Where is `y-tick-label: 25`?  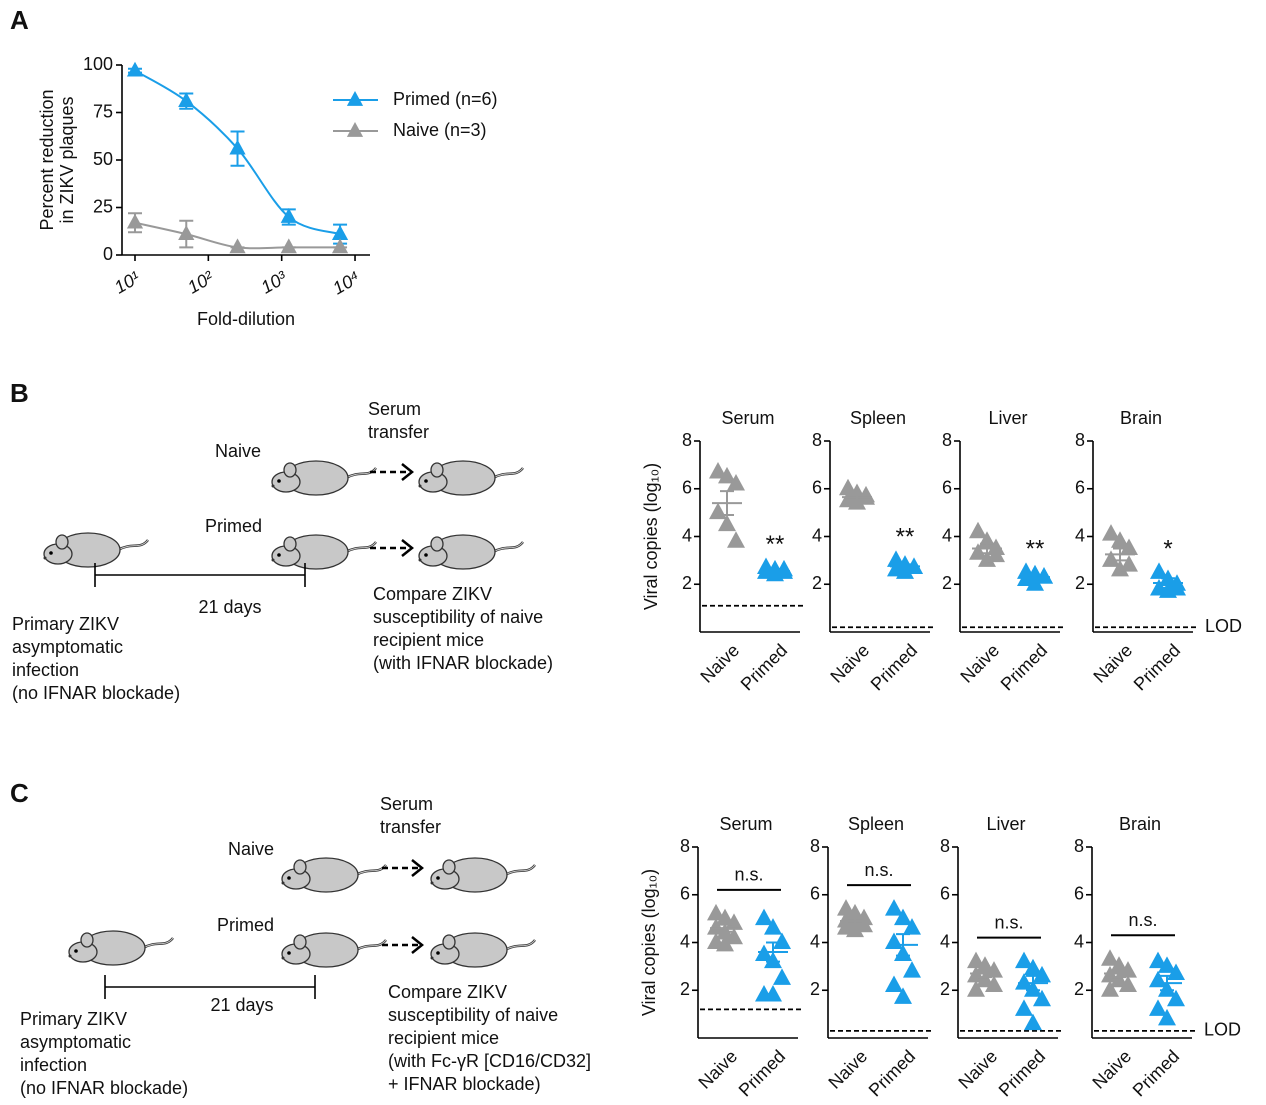
y-tick-label: 25 is located at coordinates (103, 206).